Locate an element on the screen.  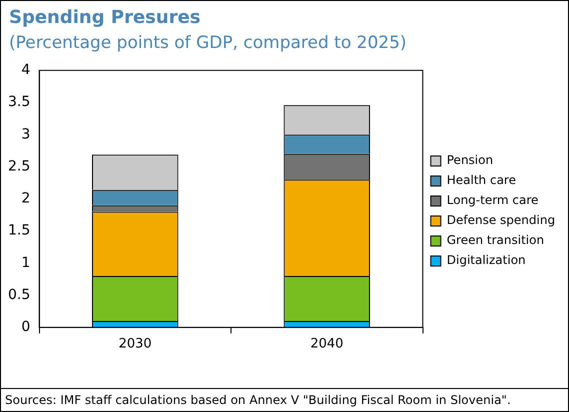
y-tick-label: 4 is located at coordinates (25, 70).